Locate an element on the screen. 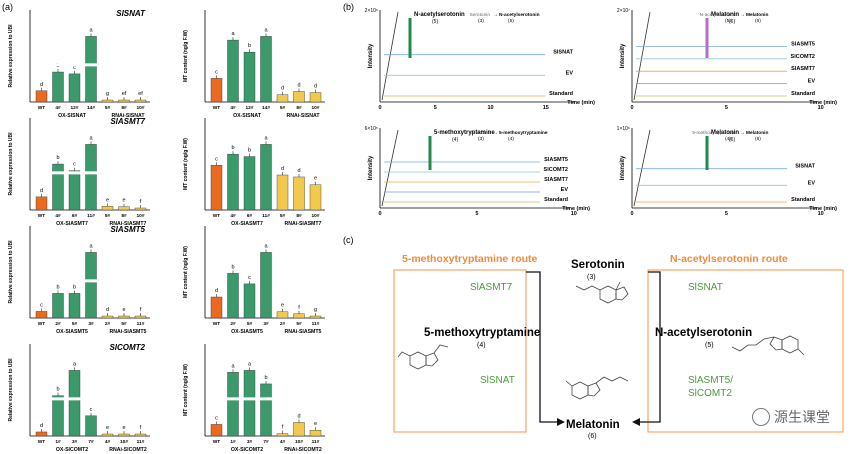 The width and height of the screenshot is (860, 454). trace-label: EV is located at coordinates (812, 183).